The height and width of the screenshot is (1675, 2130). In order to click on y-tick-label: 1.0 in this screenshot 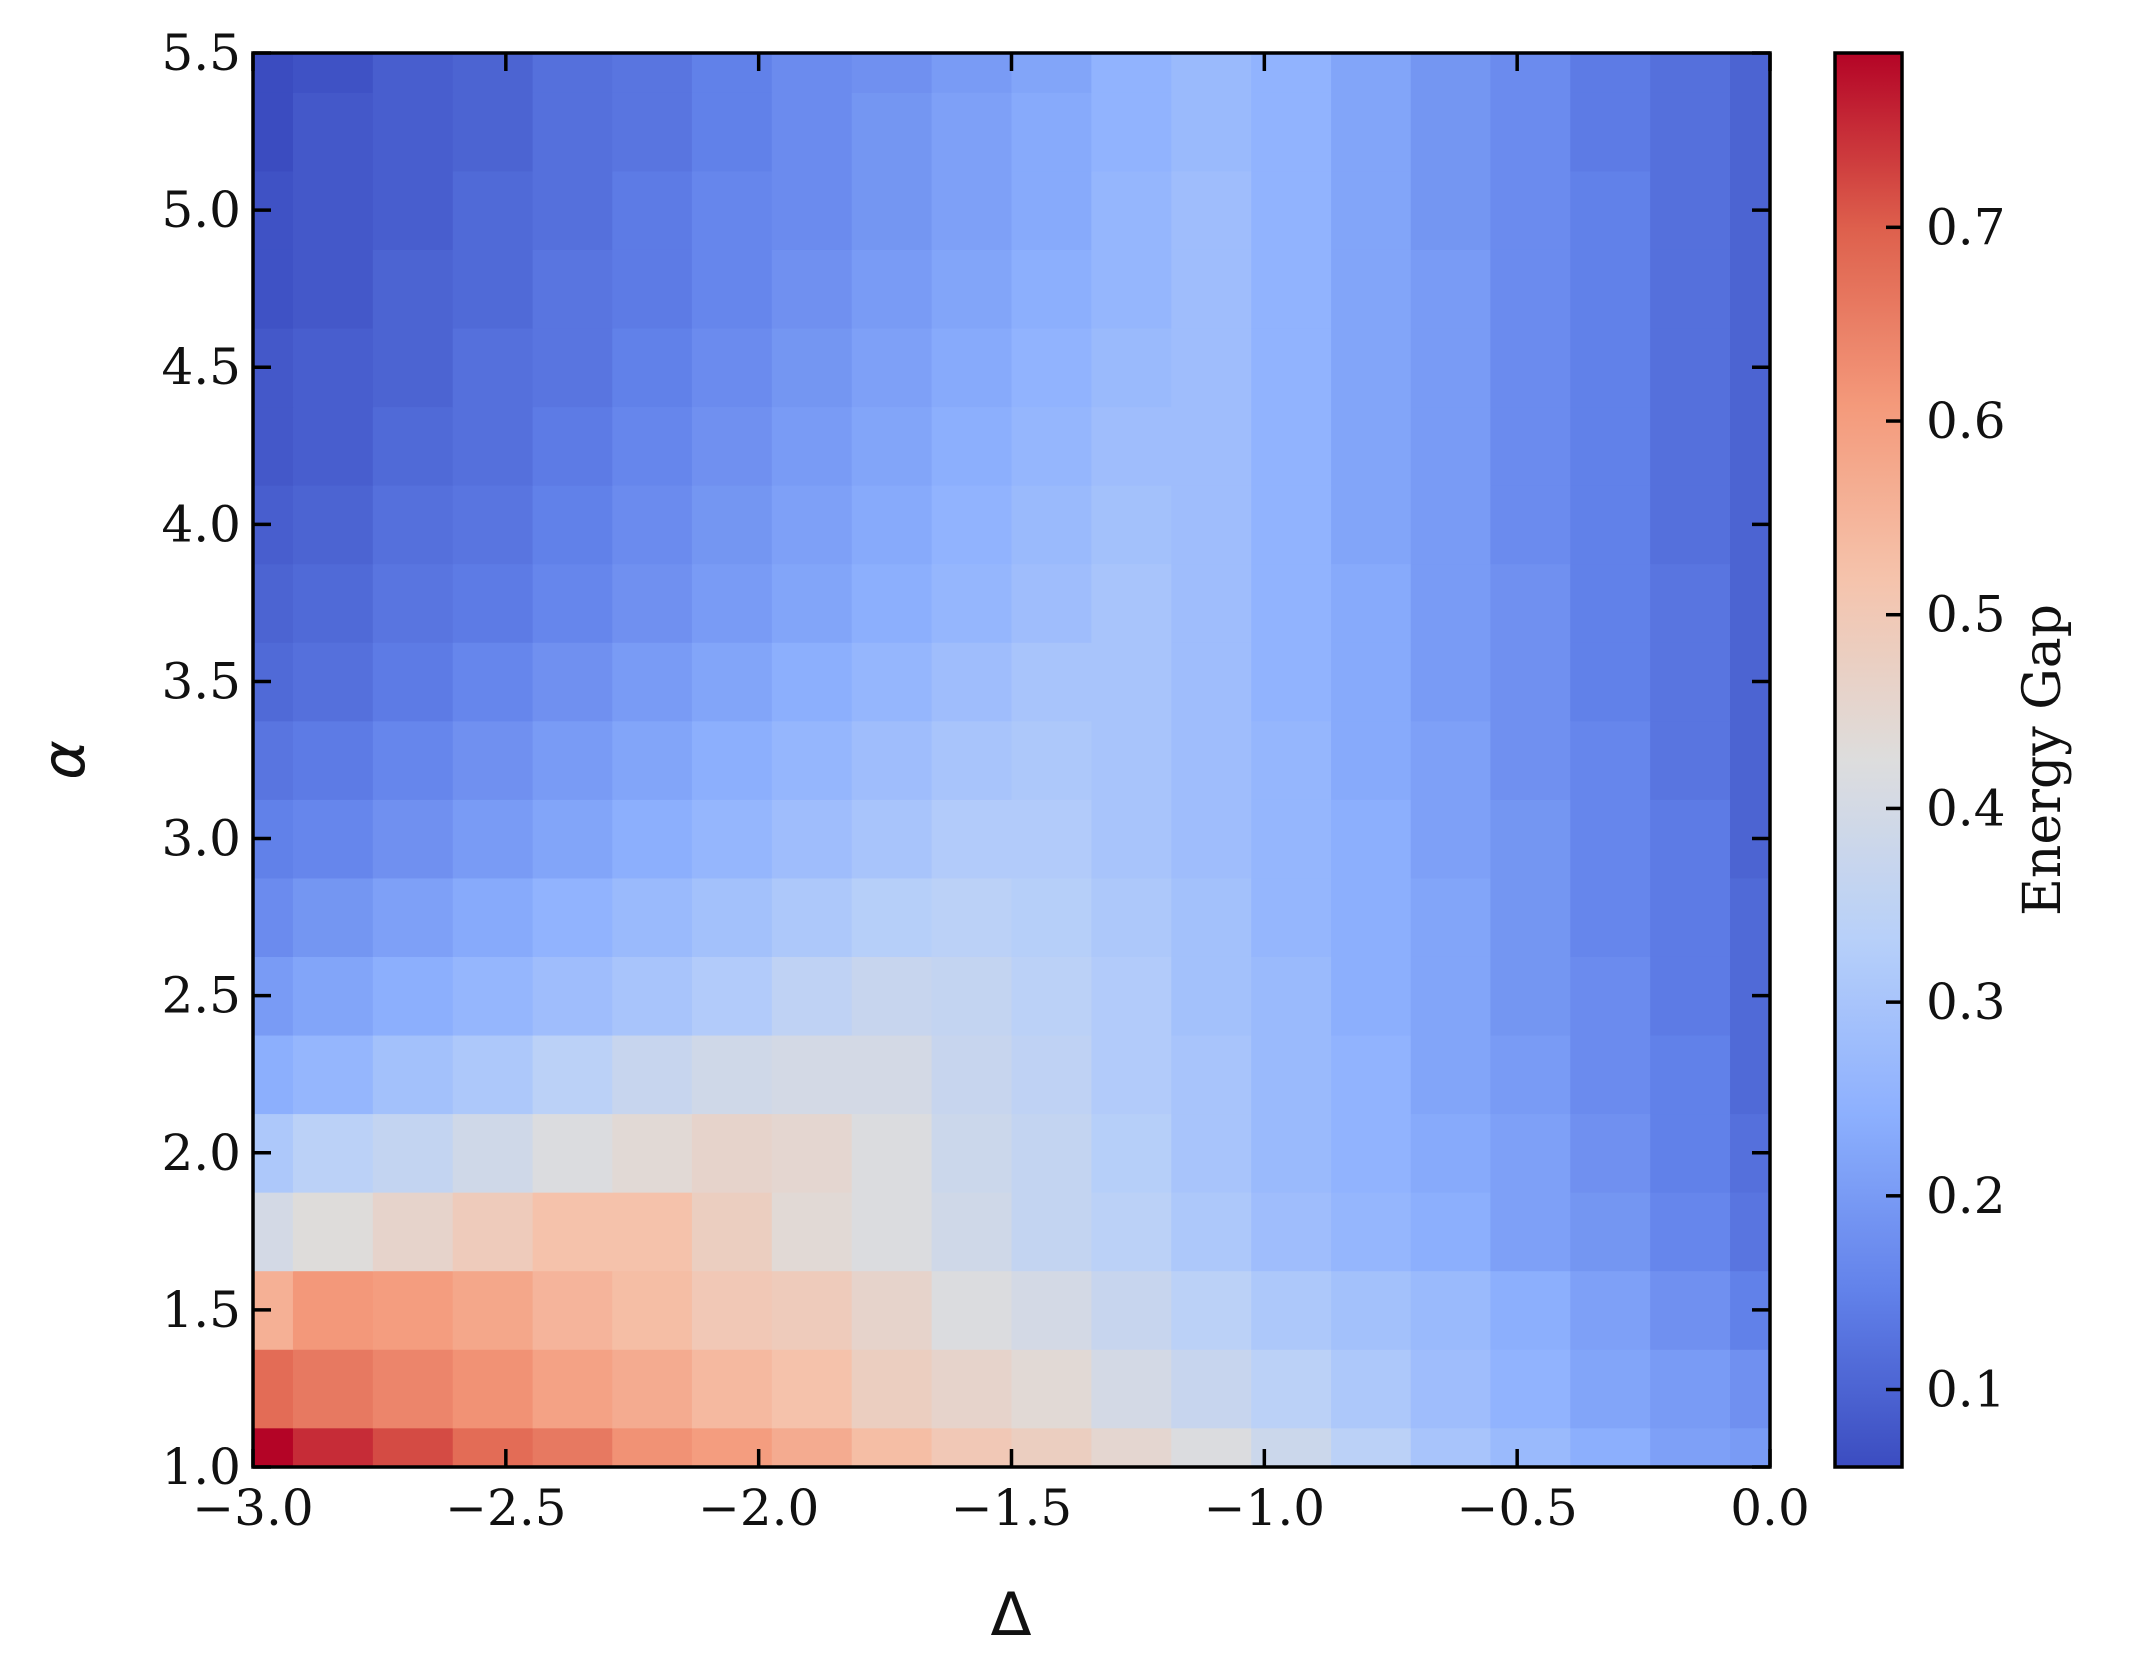, I will do `click(201, 1467)`.